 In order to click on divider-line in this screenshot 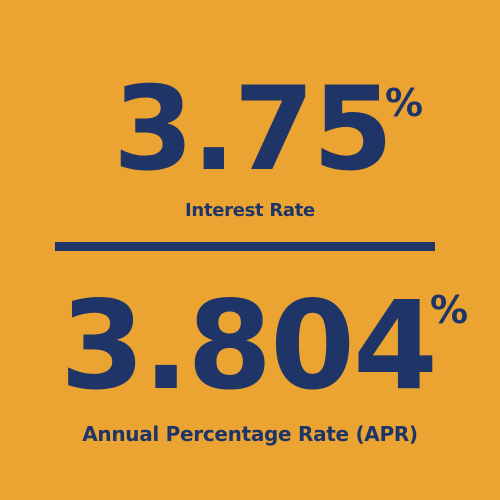, I will do `click(245, 246)`.